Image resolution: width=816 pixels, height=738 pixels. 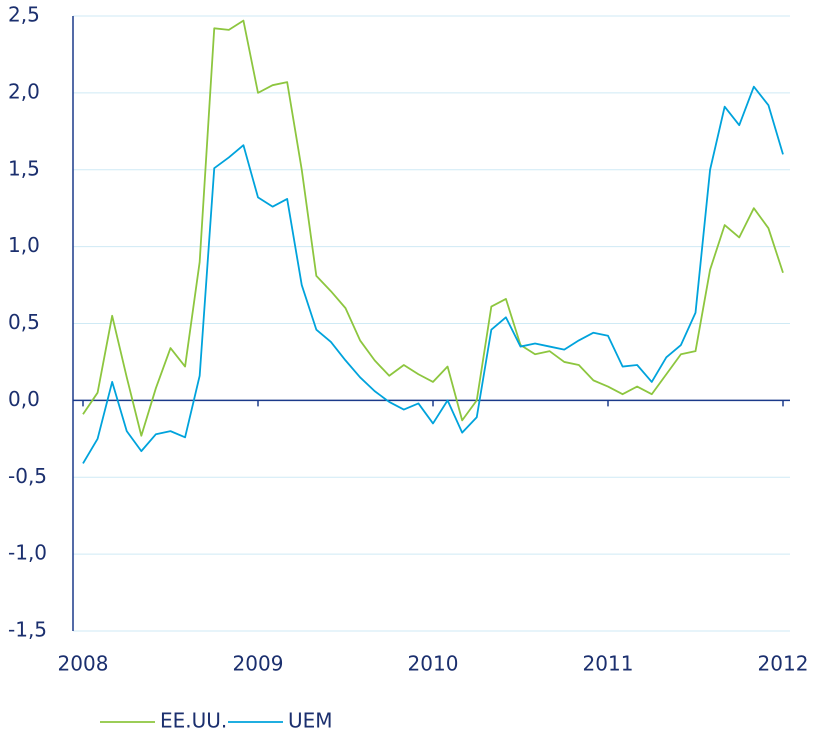 I want to click on y-tick-label: 0,5, so click(x=24, y=322).